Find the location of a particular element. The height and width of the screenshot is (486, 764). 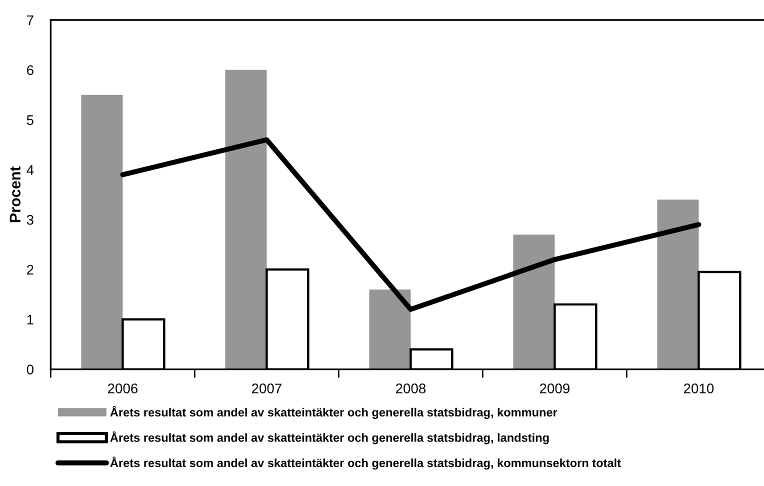

y-tick-label: 3 is located at coordinates (30, 219).